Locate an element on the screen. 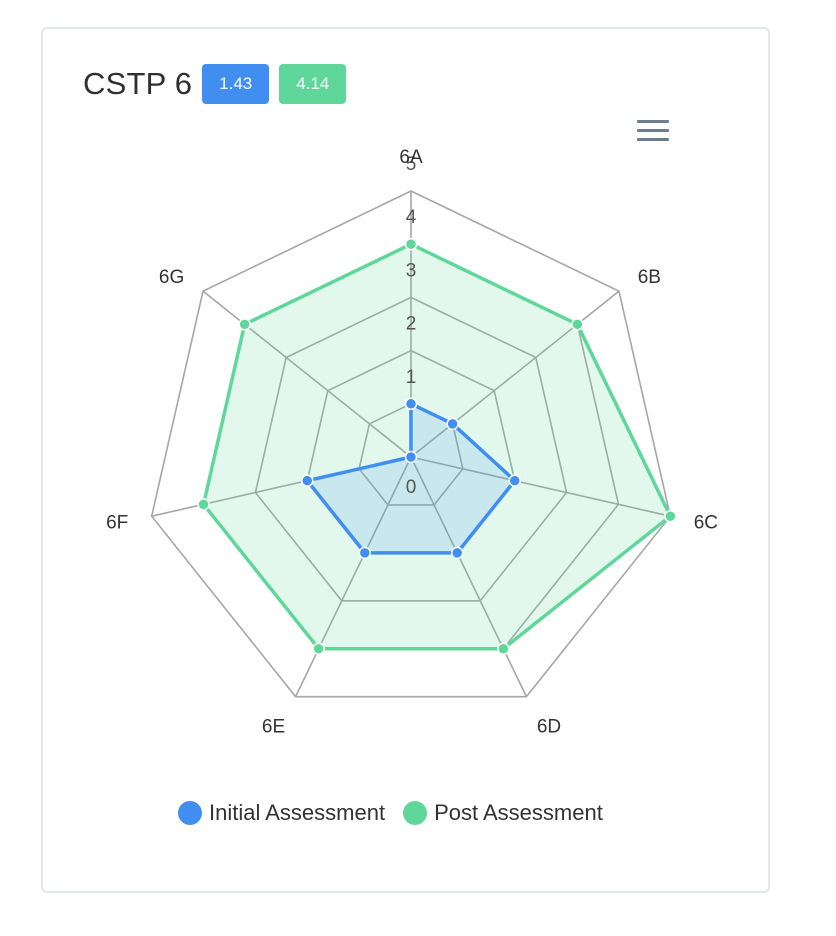  legend-label-post: Post Assessment is located at coordinates (518, 812).